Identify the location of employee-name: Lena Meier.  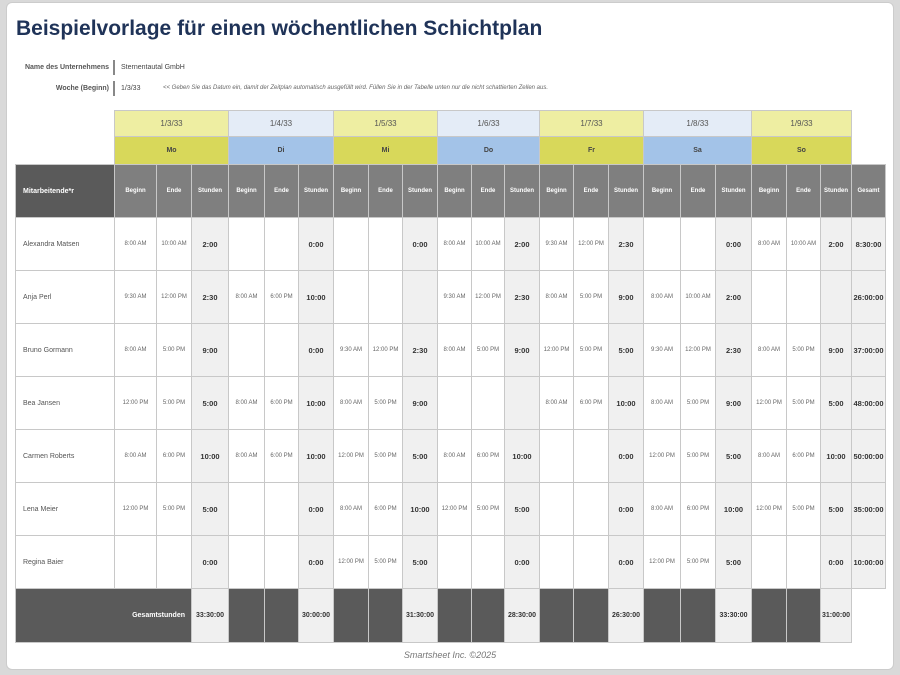
(65, 509).